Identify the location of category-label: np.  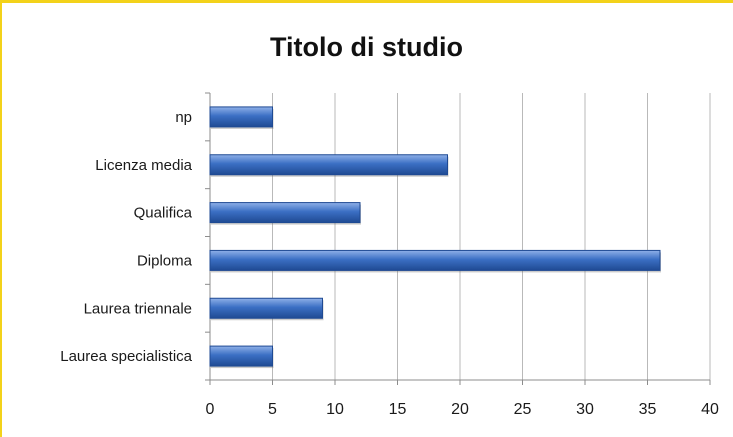
(183, 117).